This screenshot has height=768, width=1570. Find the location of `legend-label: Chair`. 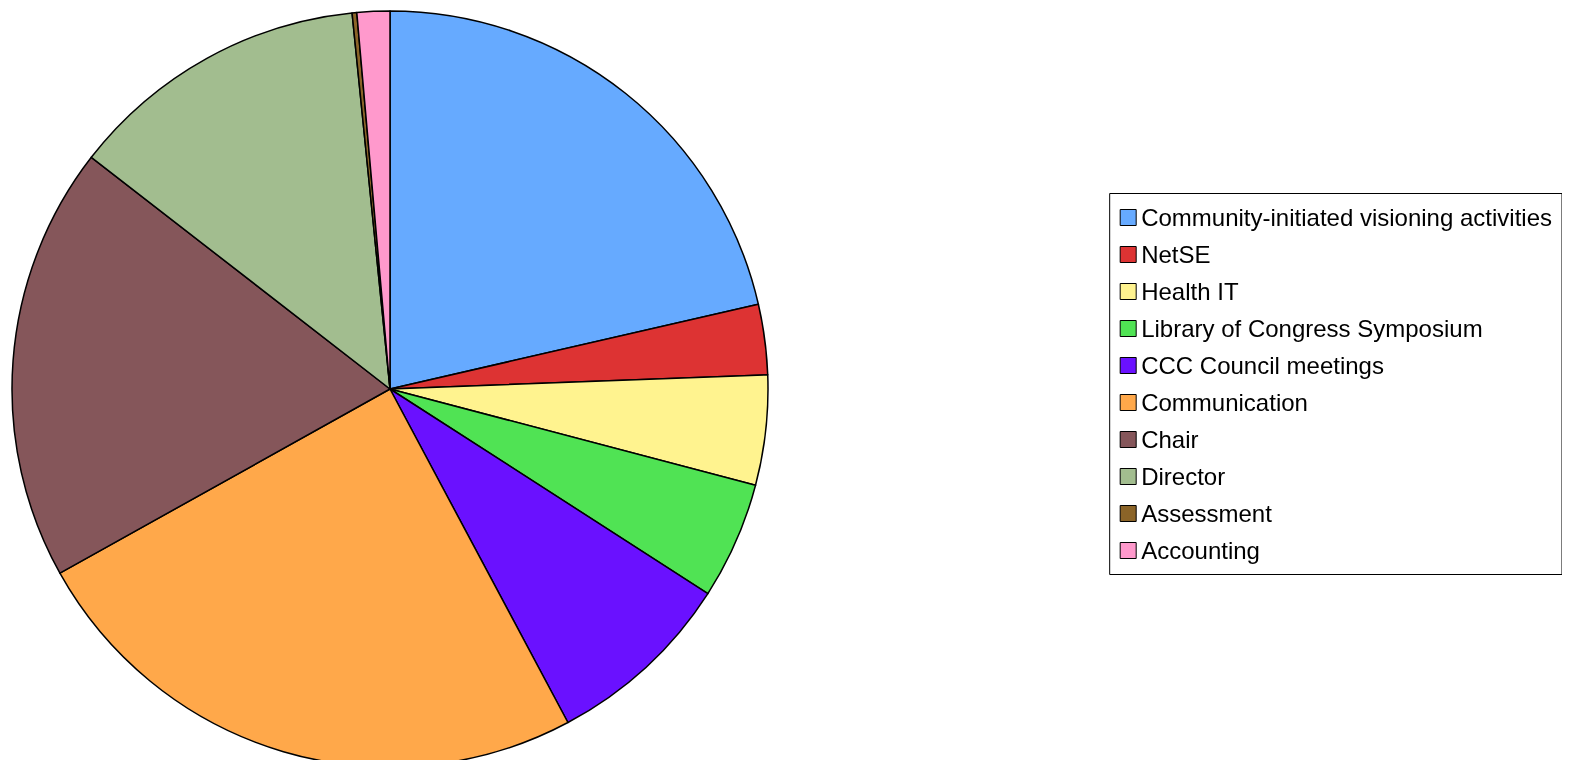

legend-label: Chair is located at coordinates (1170, 439).